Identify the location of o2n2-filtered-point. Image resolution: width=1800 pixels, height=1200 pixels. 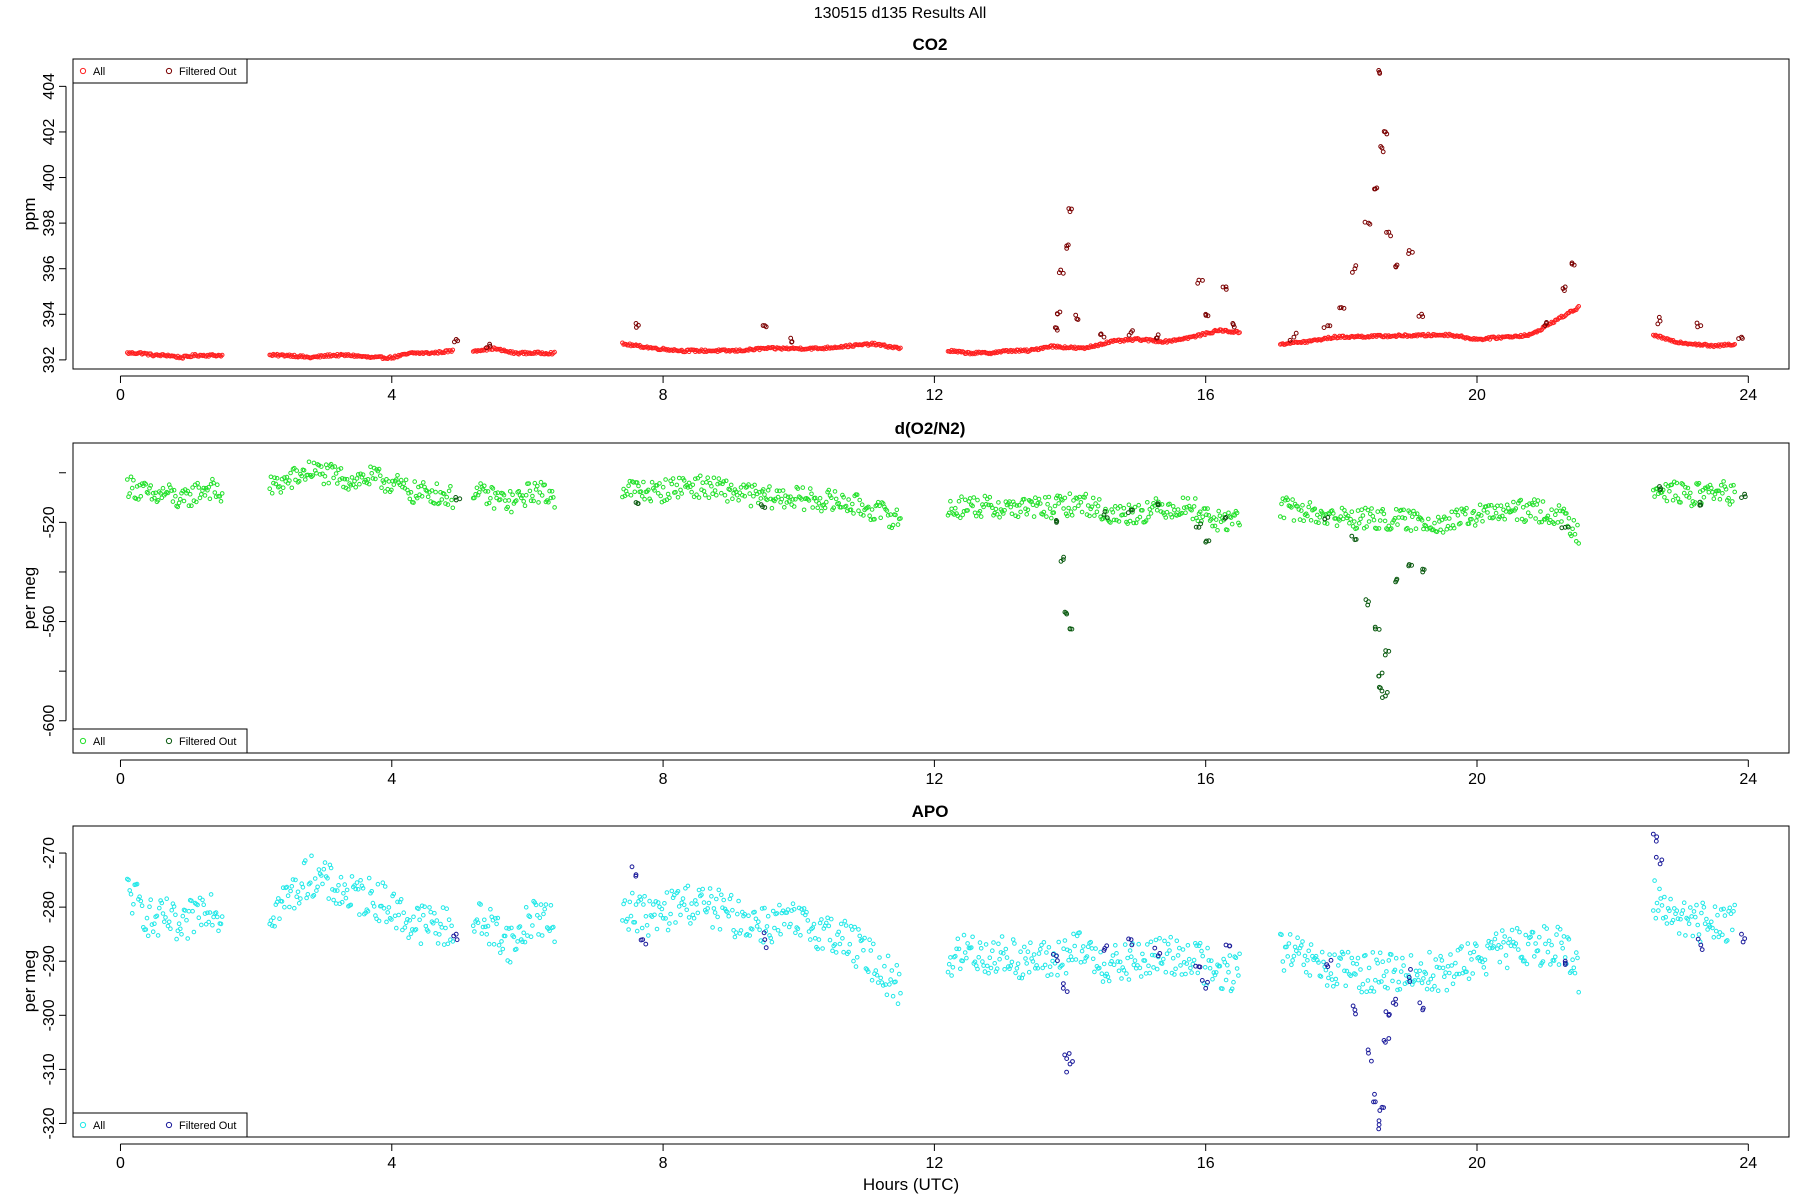
(1368, 605).